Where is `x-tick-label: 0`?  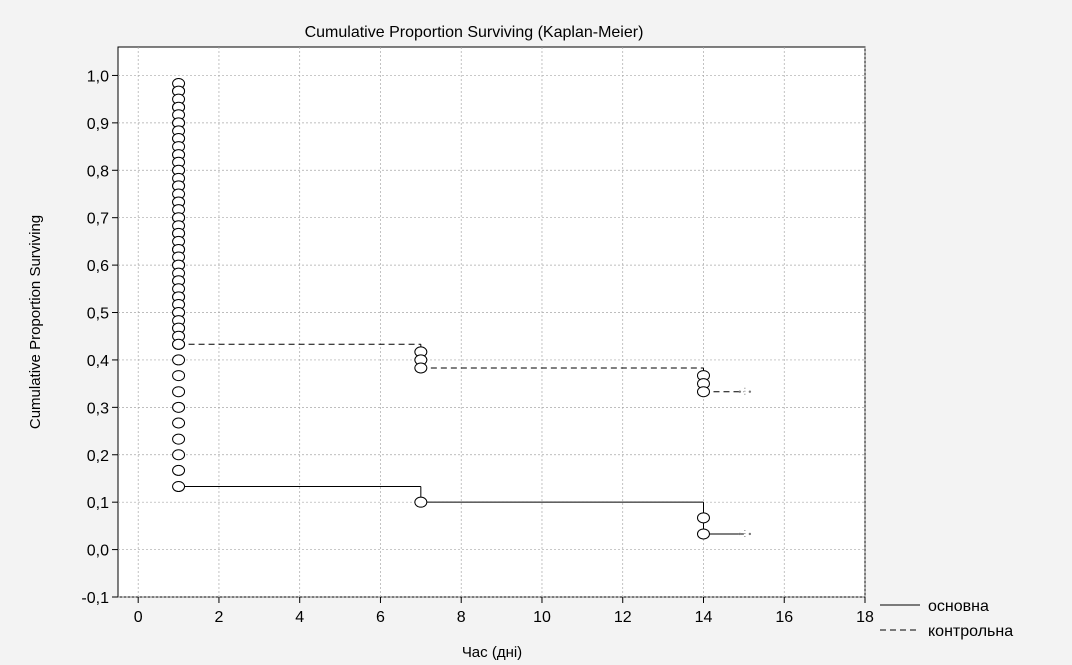
x-tick-label: 0 is located at coordinates (138, 617).